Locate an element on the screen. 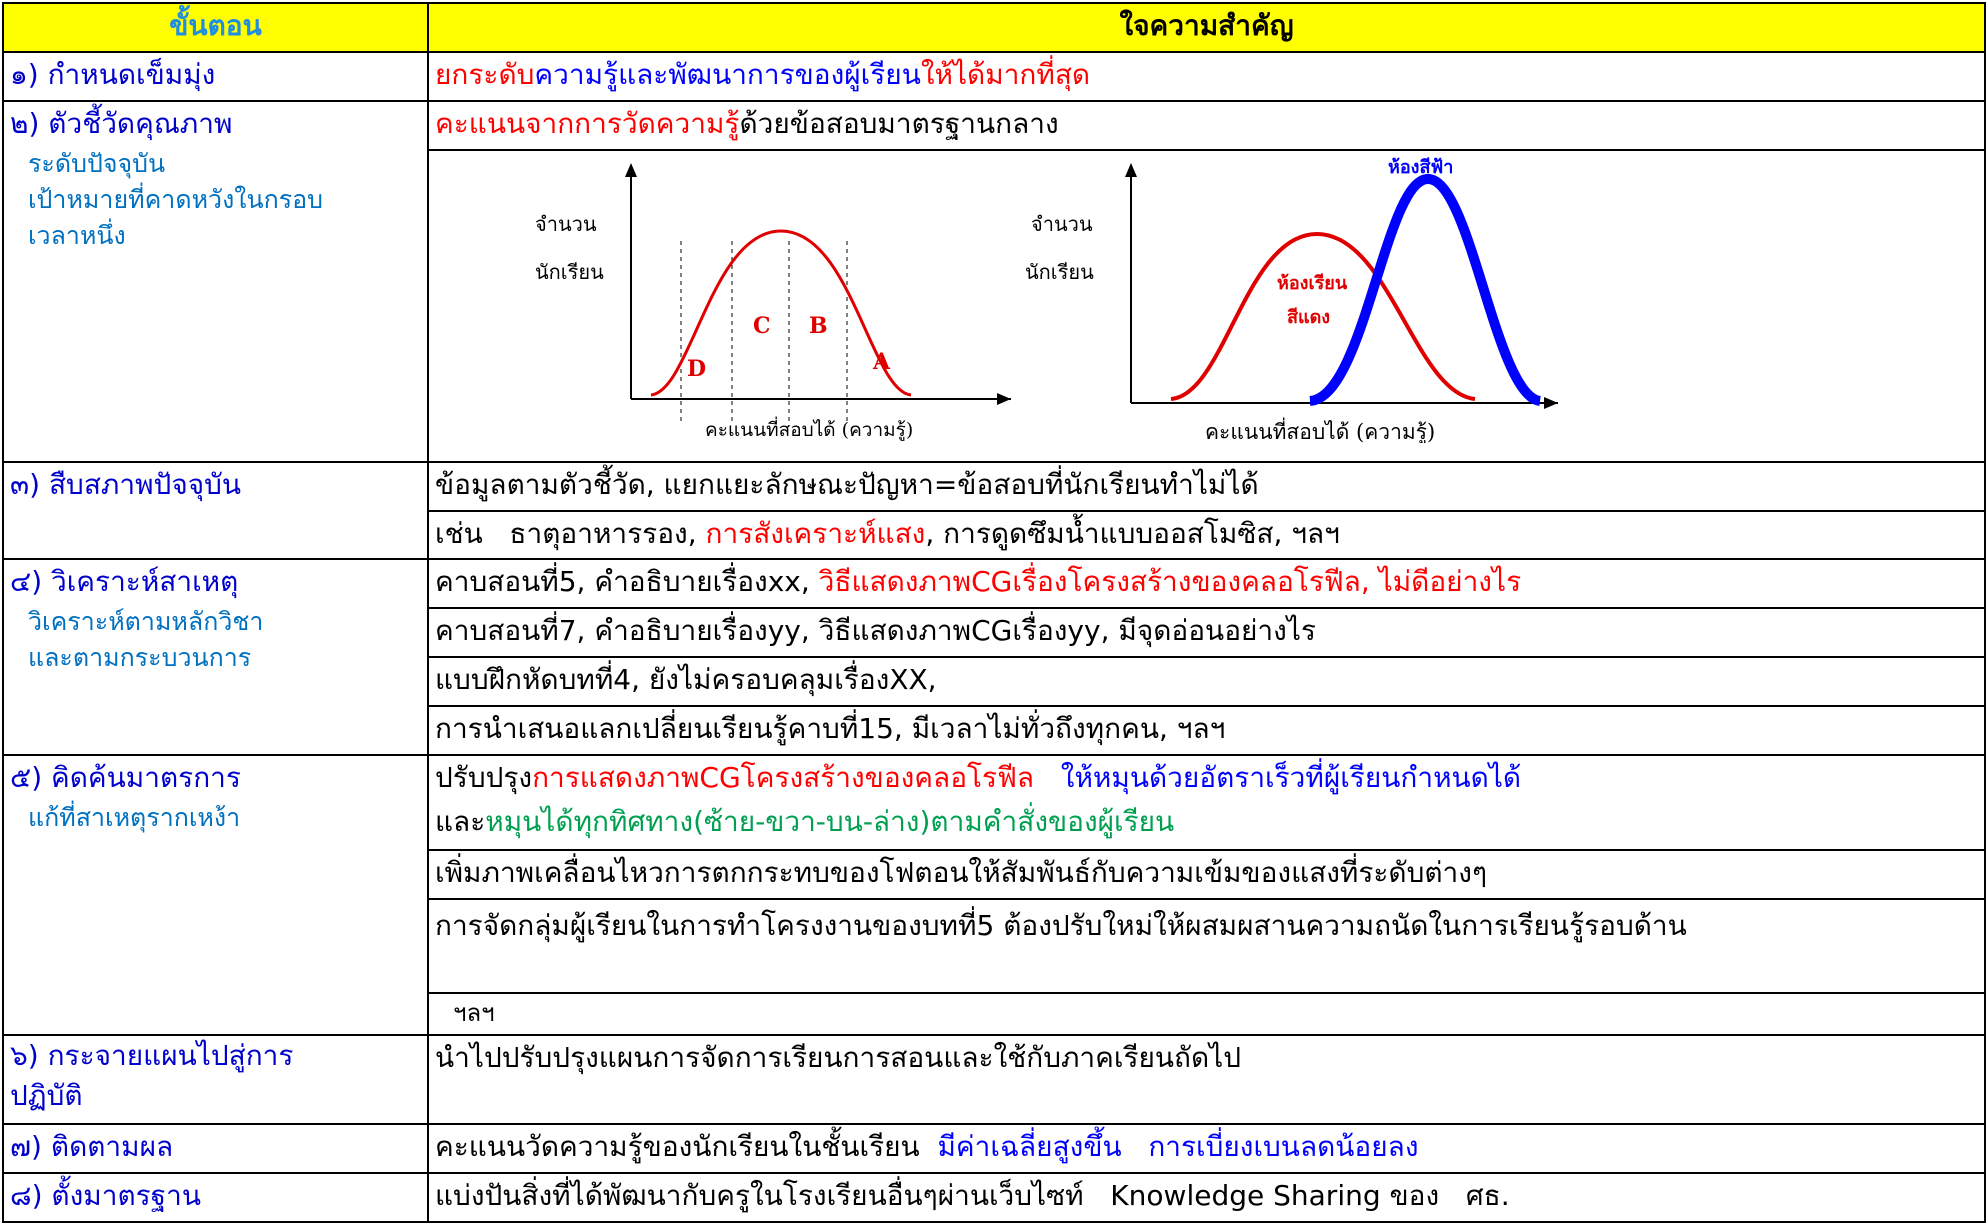 Image resolution: width=1987 pixels, height=1227 pixels. r1-part-b: ความรู้และพัฒนาการของผู้เรียน is located at coordinates (727, 74).